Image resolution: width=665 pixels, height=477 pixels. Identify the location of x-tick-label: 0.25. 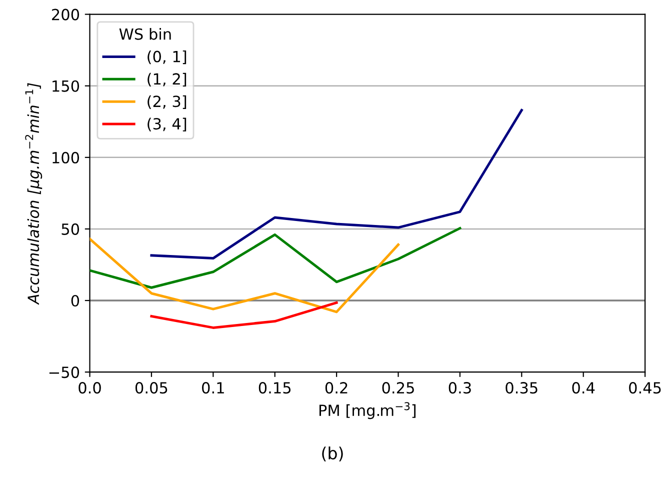
(398, 388).